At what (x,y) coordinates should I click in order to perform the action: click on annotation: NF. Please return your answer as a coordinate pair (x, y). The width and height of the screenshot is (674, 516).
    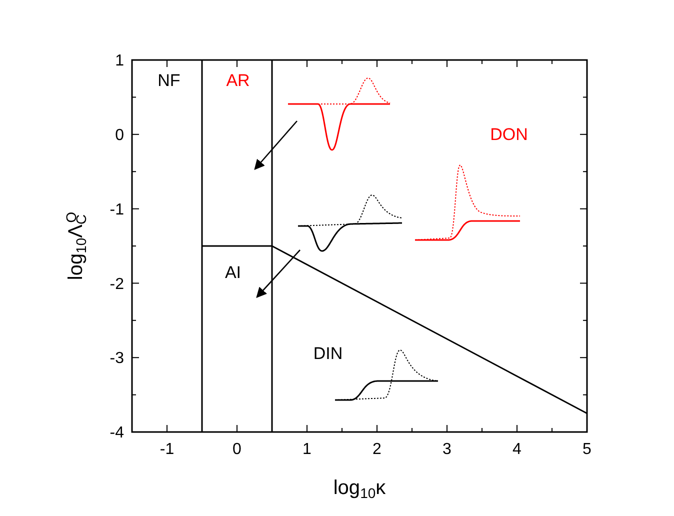
    Looking at the image, I should click on (169, 80).